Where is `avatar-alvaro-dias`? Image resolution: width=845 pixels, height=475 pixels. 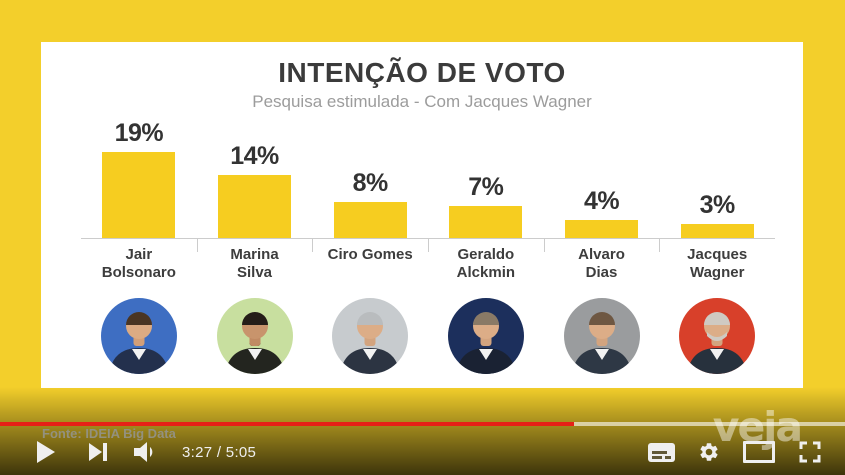
avatar-alvaro-dias is located at coordinates (601, 336).